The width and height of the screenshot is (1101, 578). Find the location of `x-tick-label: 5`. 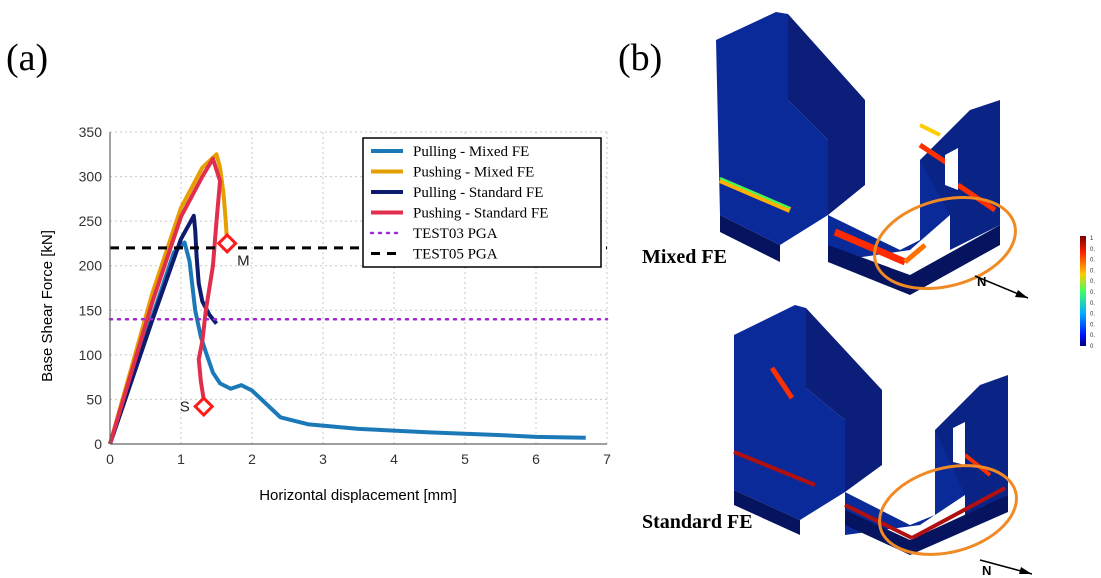

x-tick-label: 5 is located at coordinates (465, 459).